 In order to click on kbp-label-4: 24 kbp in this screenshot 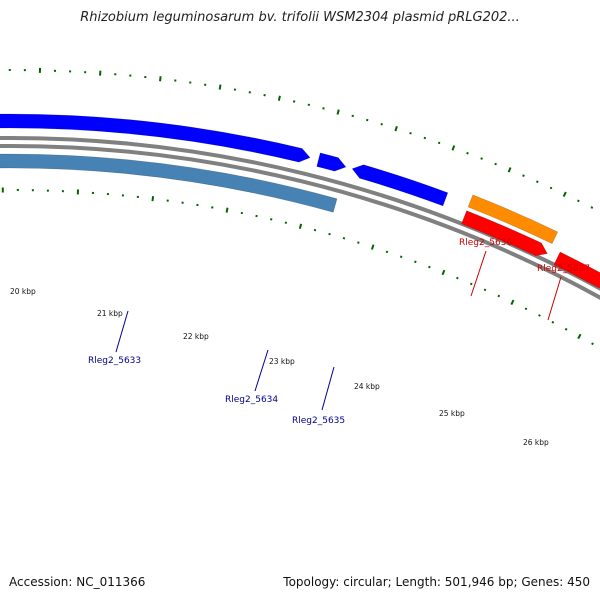, I will do `click(367, 386)`.